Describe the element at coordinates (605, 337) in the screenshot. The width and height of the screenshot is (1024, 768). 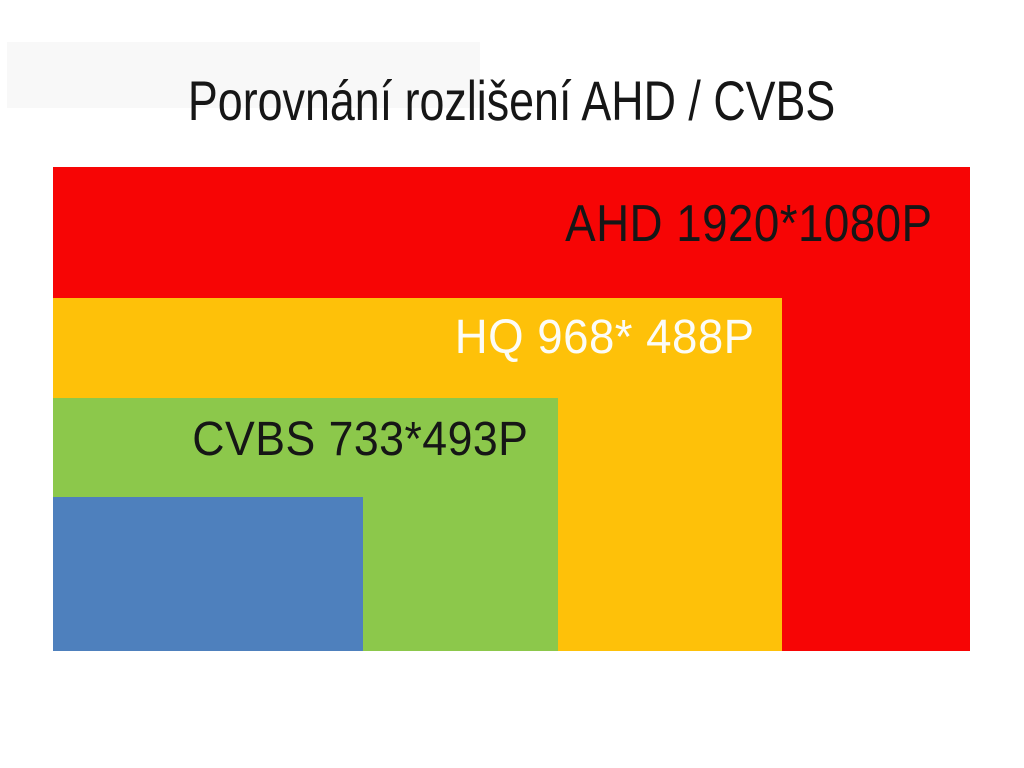
I see `hq-resolution-label: HQ 968* 488P` at that location.